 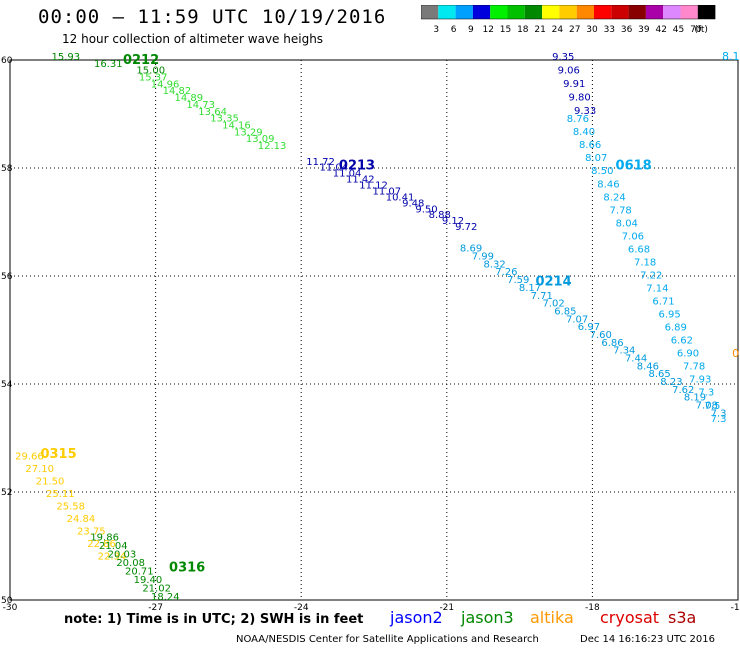 What do you see at coordinates (574, 84) in the screenshot?
I see `swh-value: 9.91` at bounding box center [574, 84].